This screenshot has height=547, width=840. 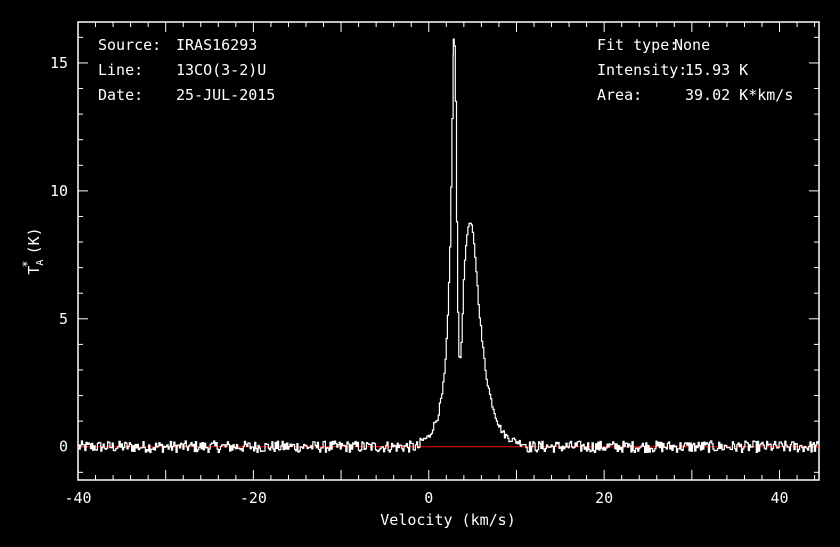 What do you see at coordinates (40, 263) in the screenshot?
I see `y-axis-label-sub: A` at bounding box center [40, 263].